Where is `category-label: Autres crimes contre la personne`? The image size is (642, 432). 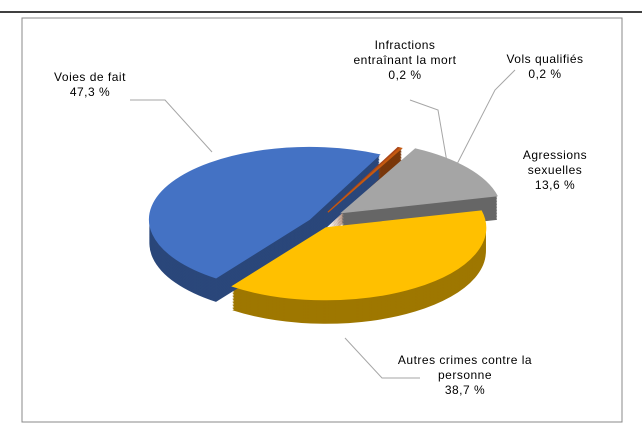
category-label: Autres crimes contre la personne is located at coordinates (465, 367).